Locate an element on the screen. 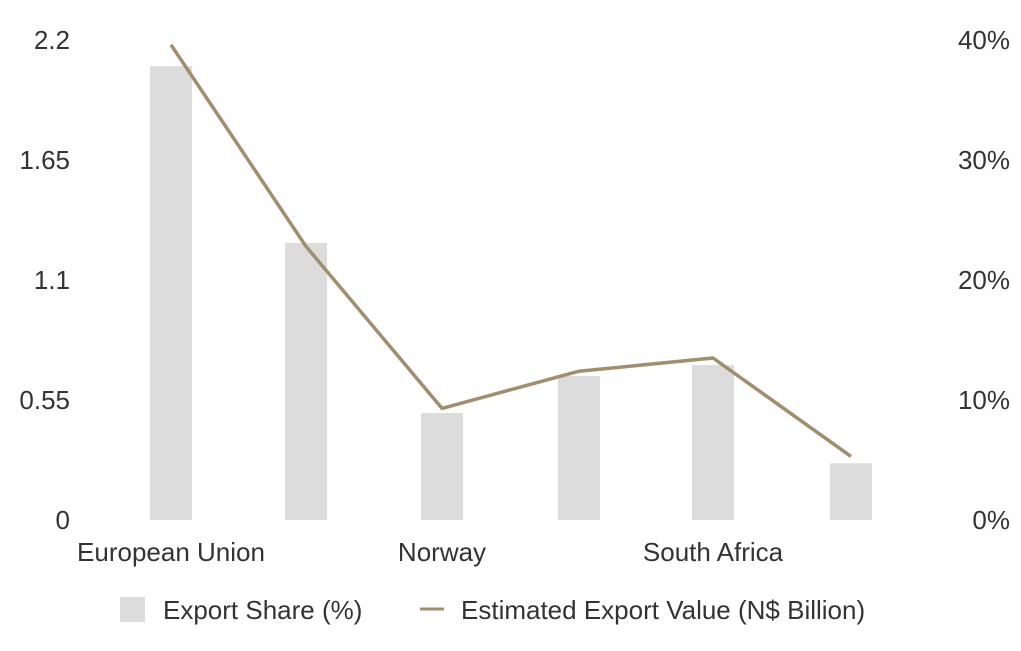 The height and width of the screenshot is (651, 1021). left-tick-label: 1.1 is located at coordinates (52, 280).